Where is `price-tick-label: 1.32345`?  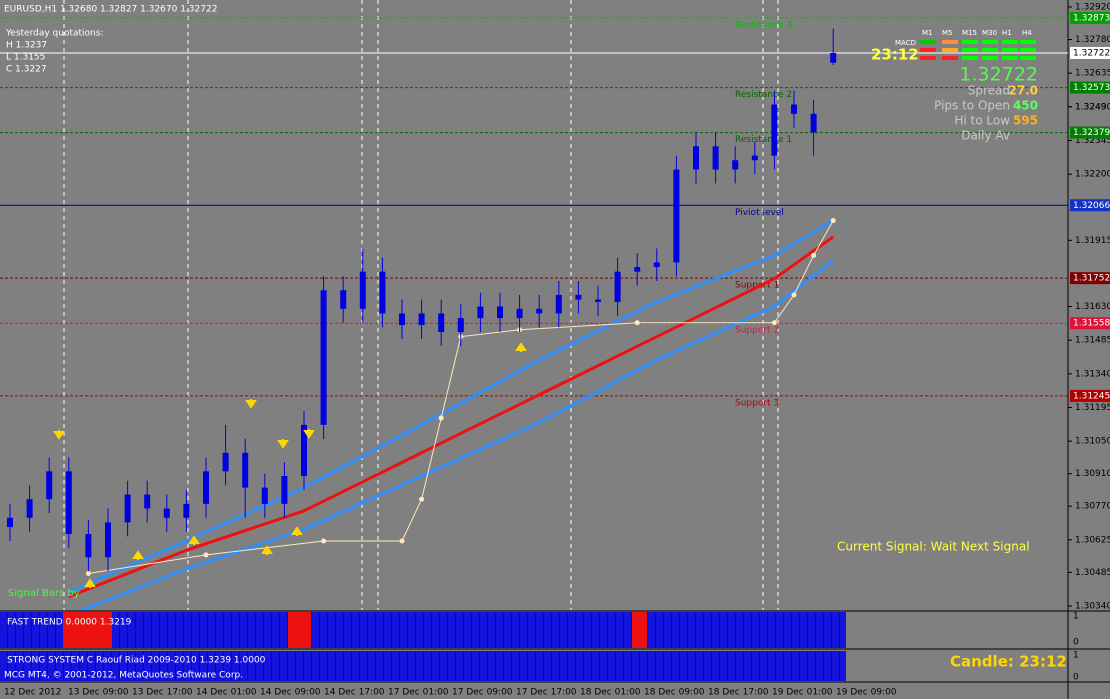 price-tick-label: 1.32345 is located at coordinates (1092, 141).